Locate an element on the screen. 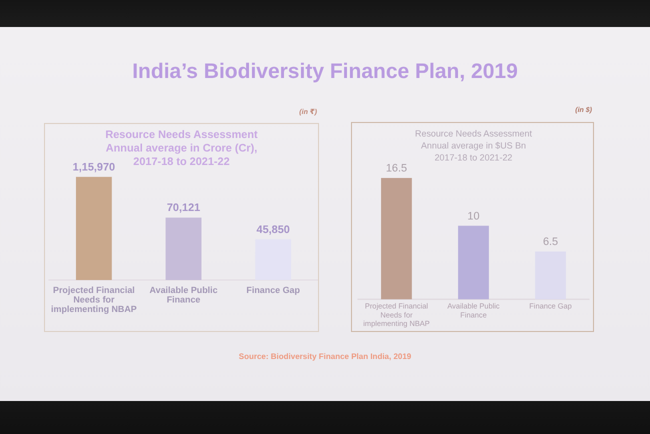  chart-title: India’s Biodiversity Finance Plan, 2019 is located at coordinates (325, 71).